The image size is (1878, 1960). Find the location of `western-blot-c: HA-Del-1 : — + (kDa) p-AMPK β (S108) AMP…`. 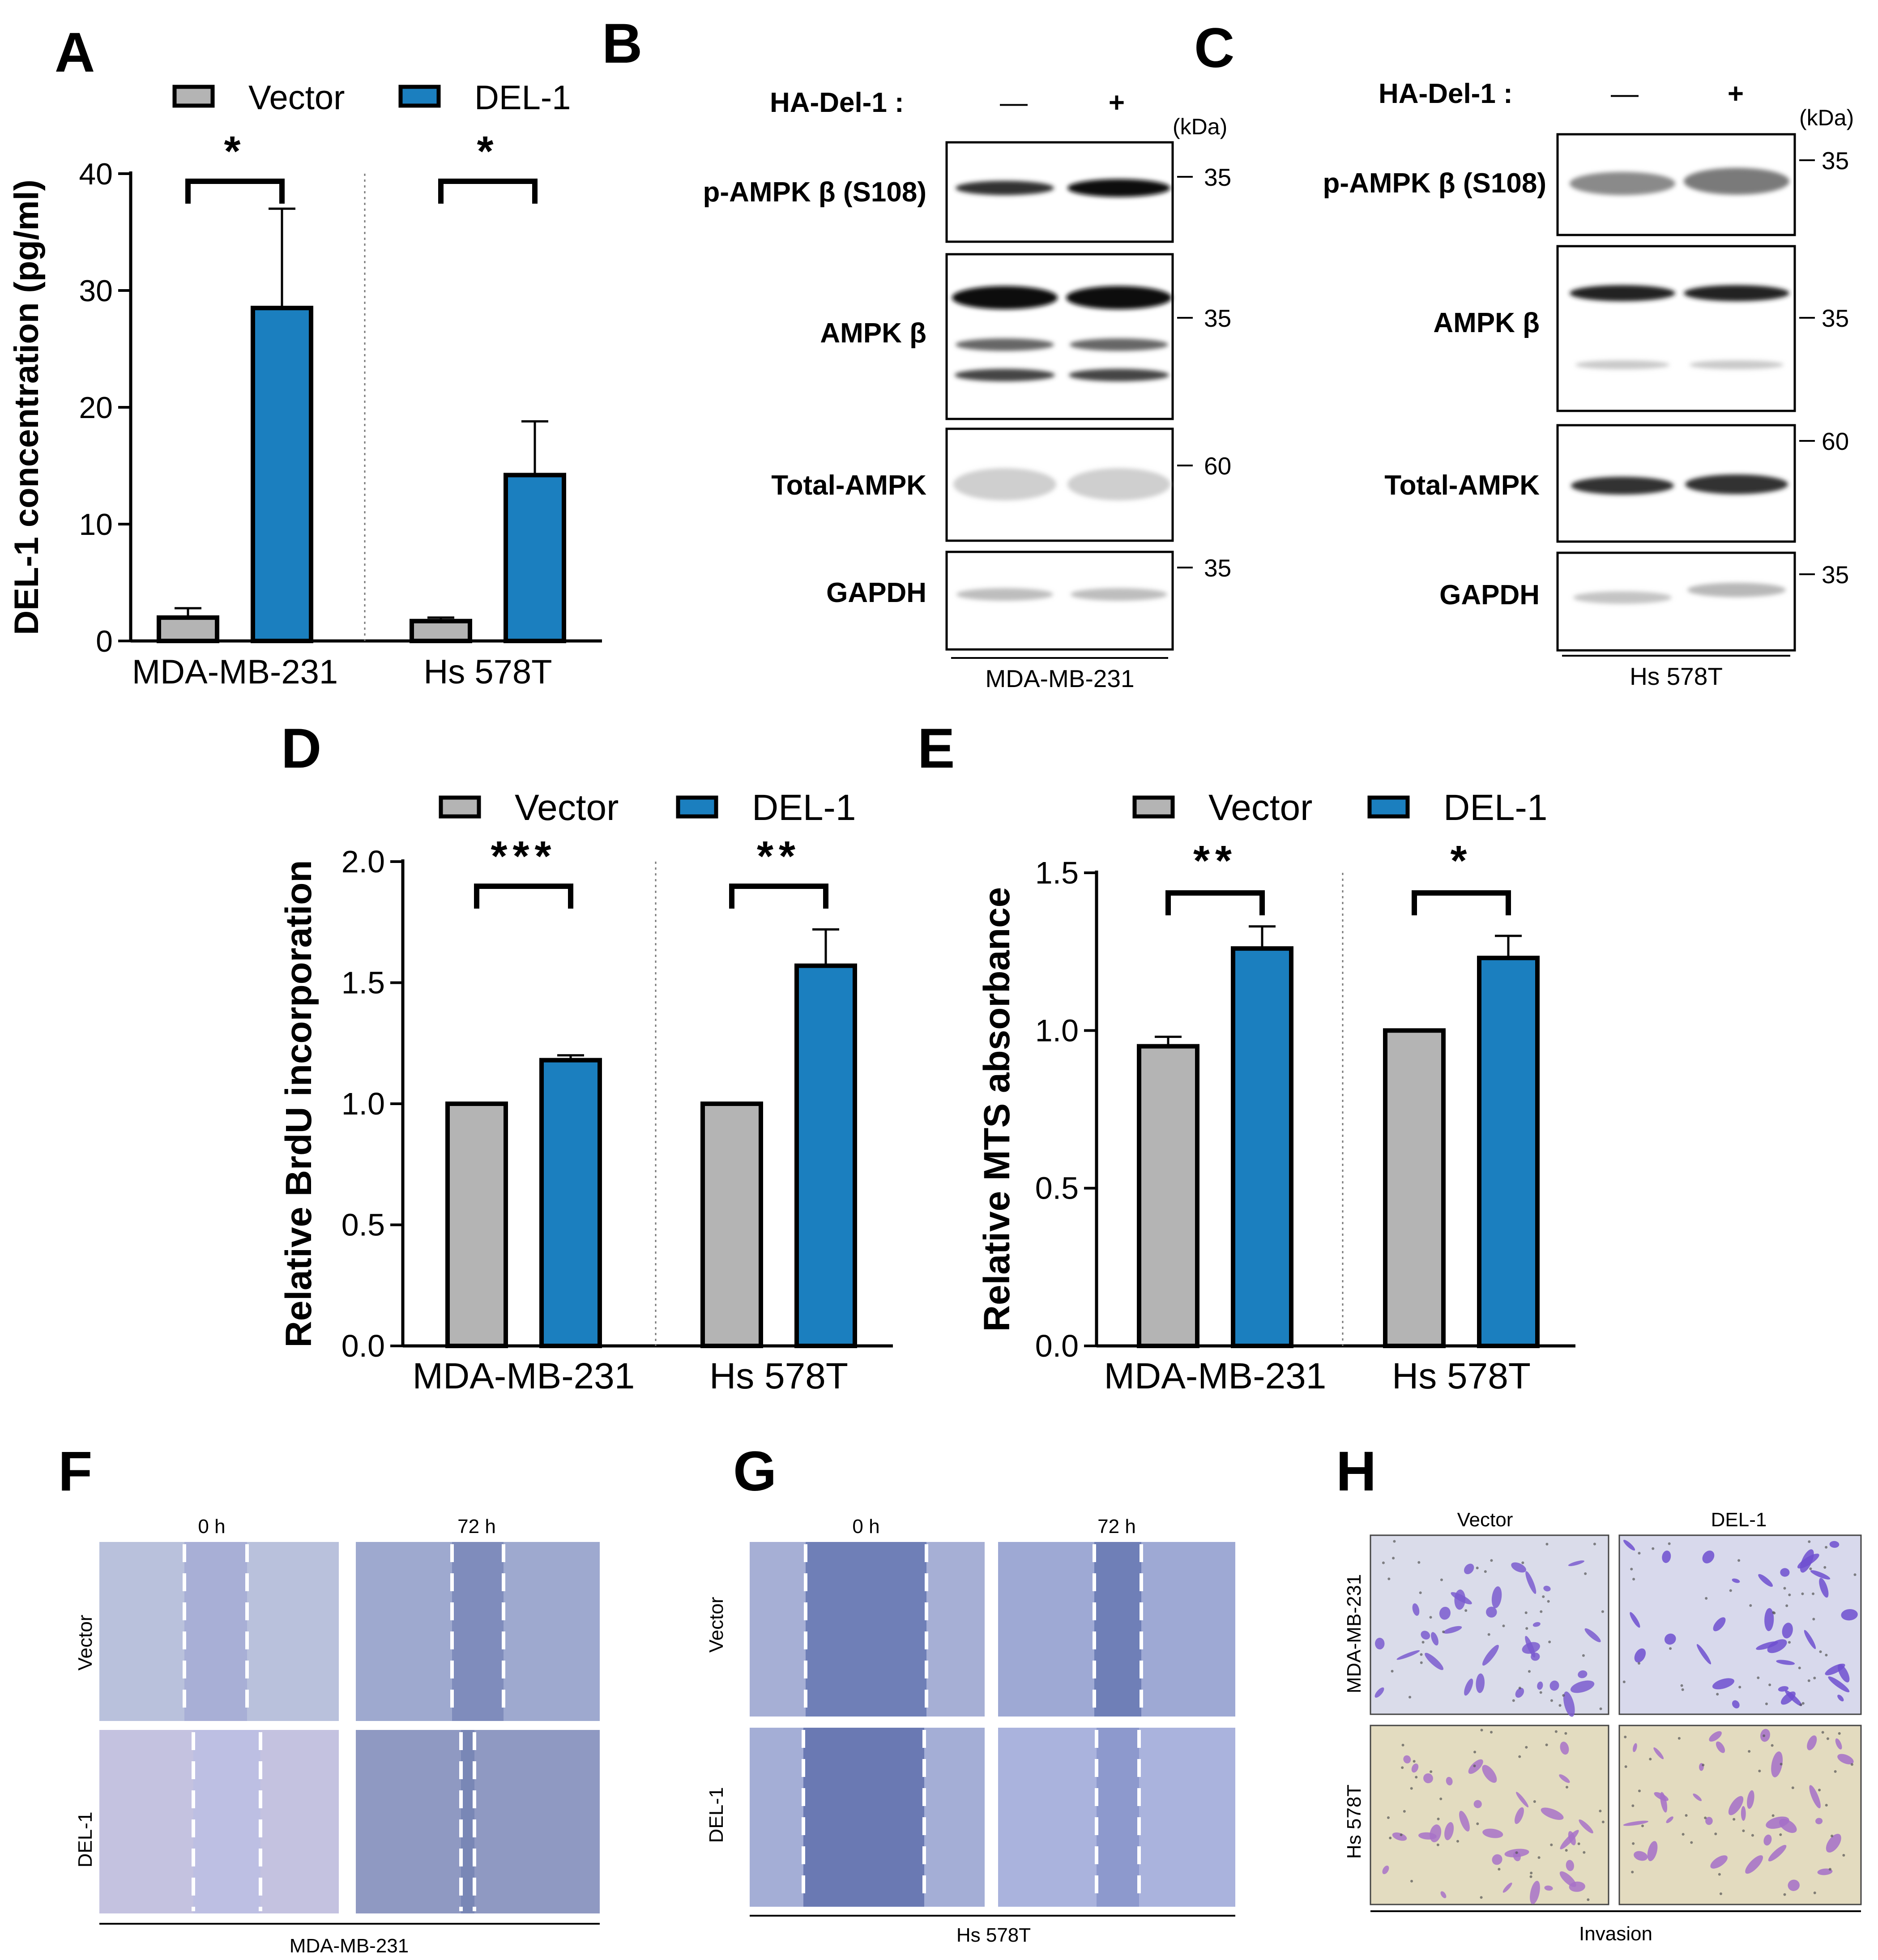

western-blot-c: HA-Del-1 : — + (kDa) p-AMPK β (S108) AMP… is located at coordinates (1589, 384).